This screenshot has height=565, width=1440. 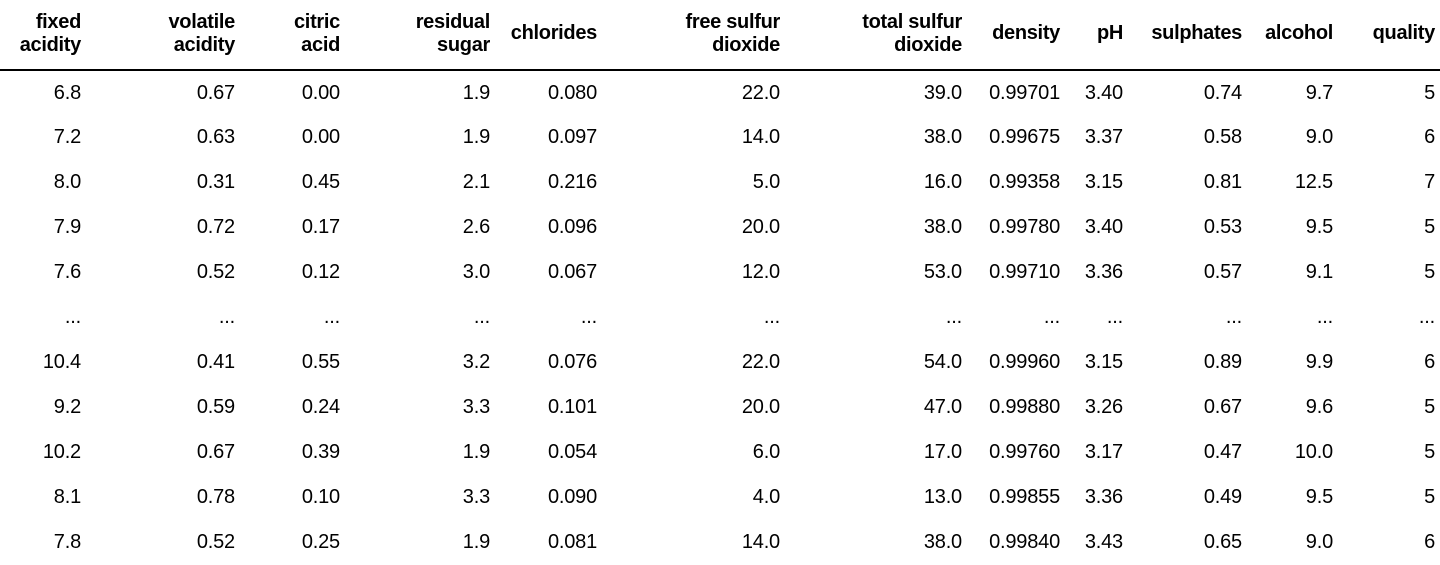 I want to click on column-header-density: density, so click(x=1016, y=35).